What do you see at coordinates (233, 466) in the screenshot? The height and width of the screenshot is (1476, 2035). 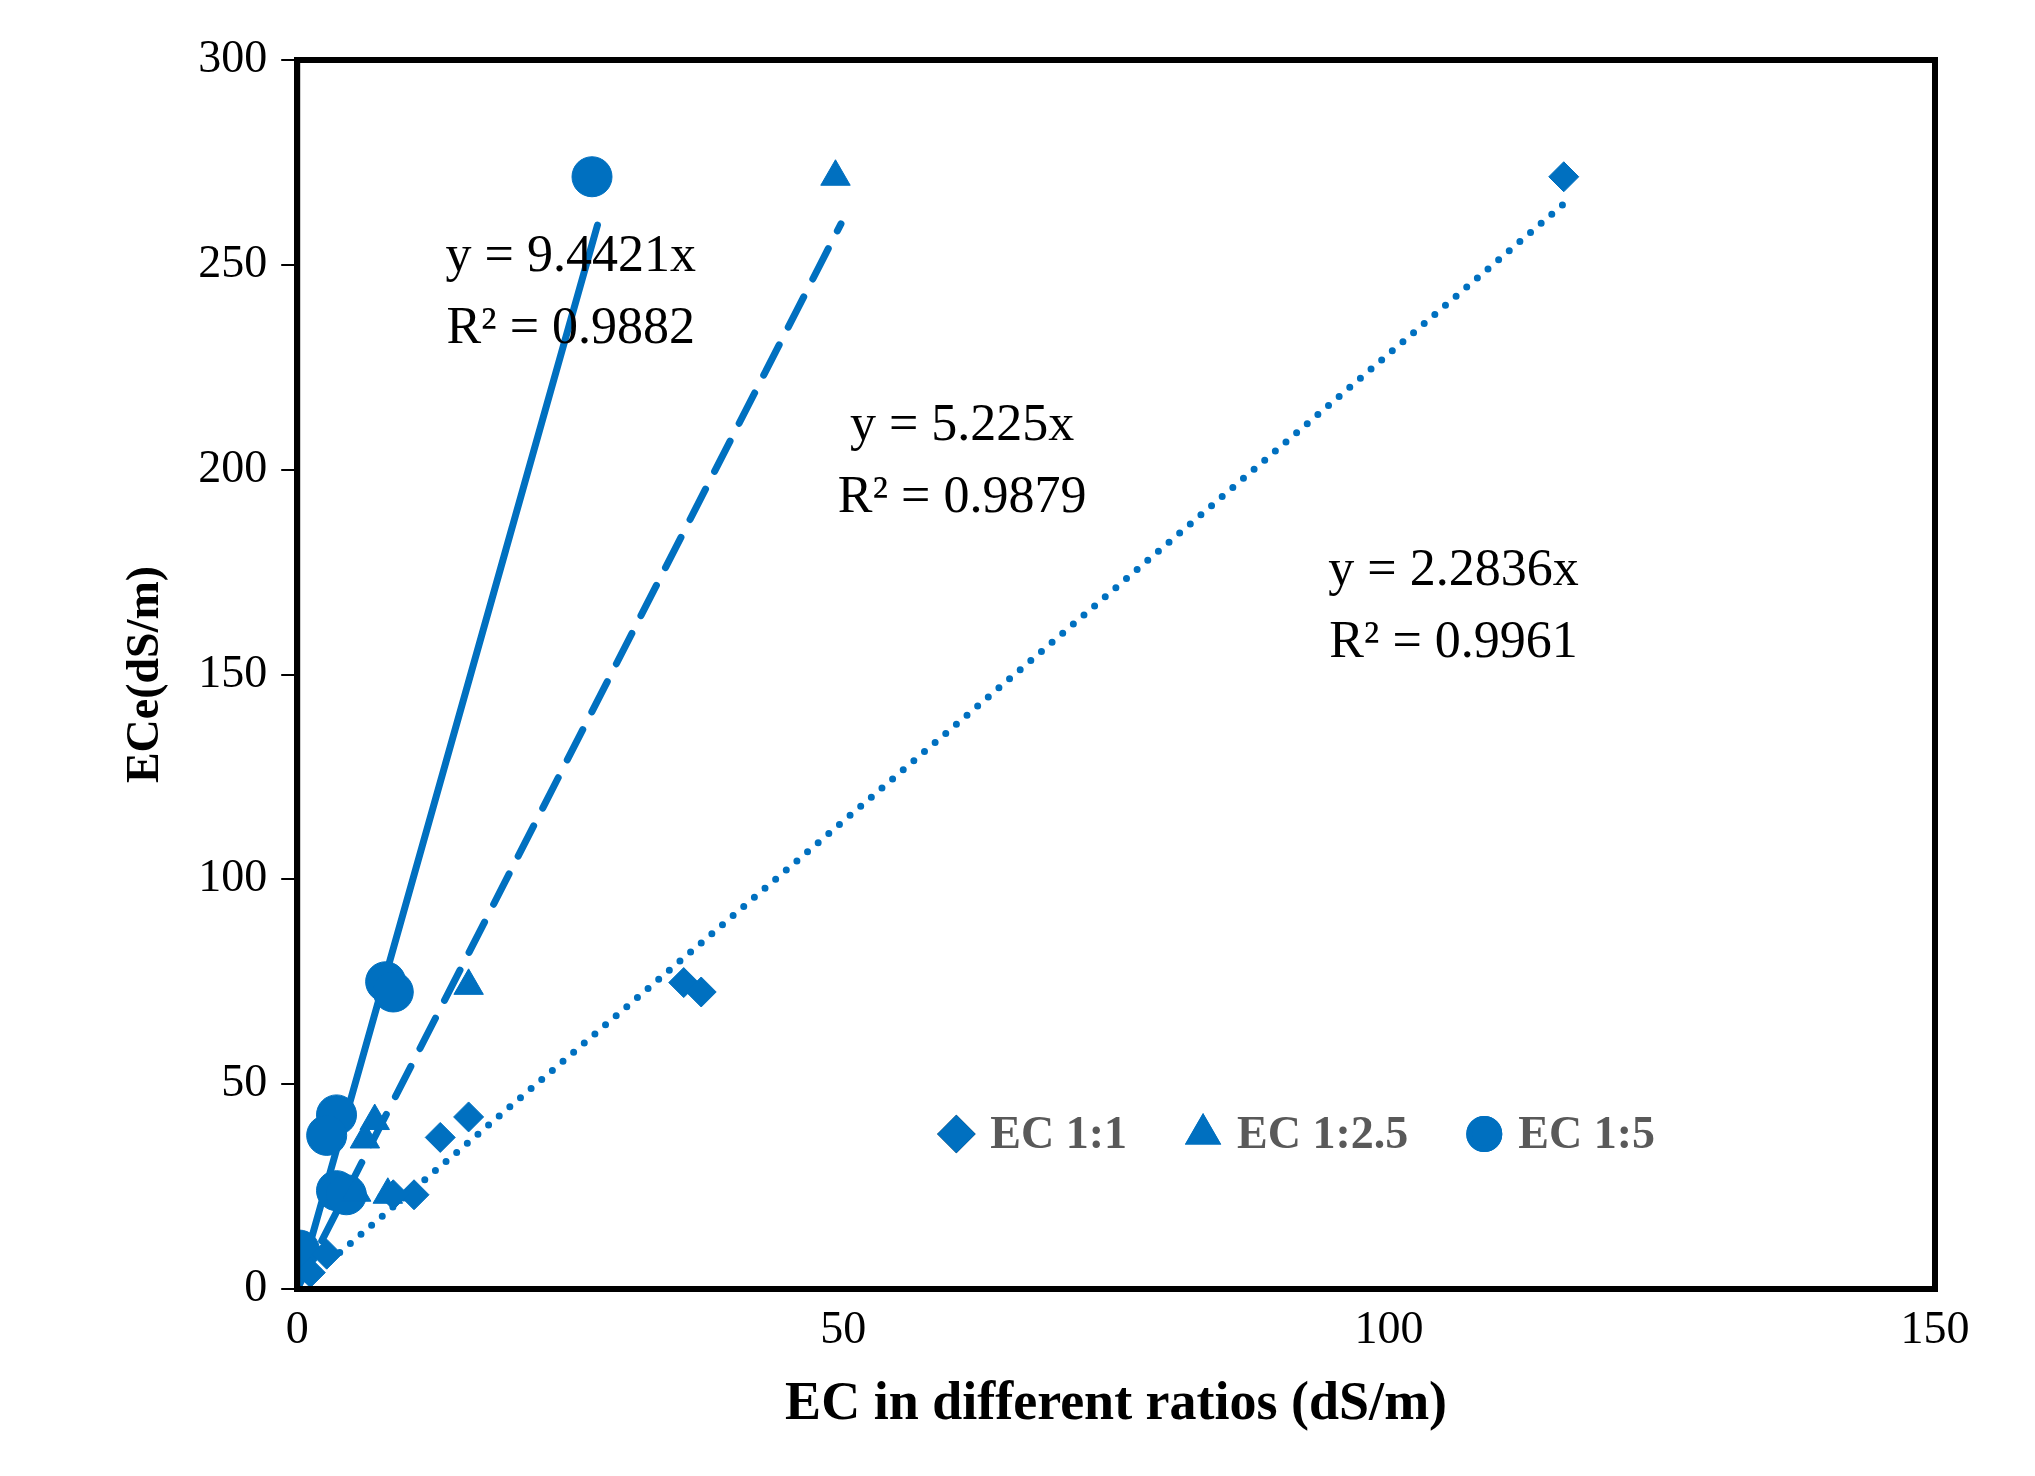 I see `y-tick-label: 200` at bounding box center [233, 466].